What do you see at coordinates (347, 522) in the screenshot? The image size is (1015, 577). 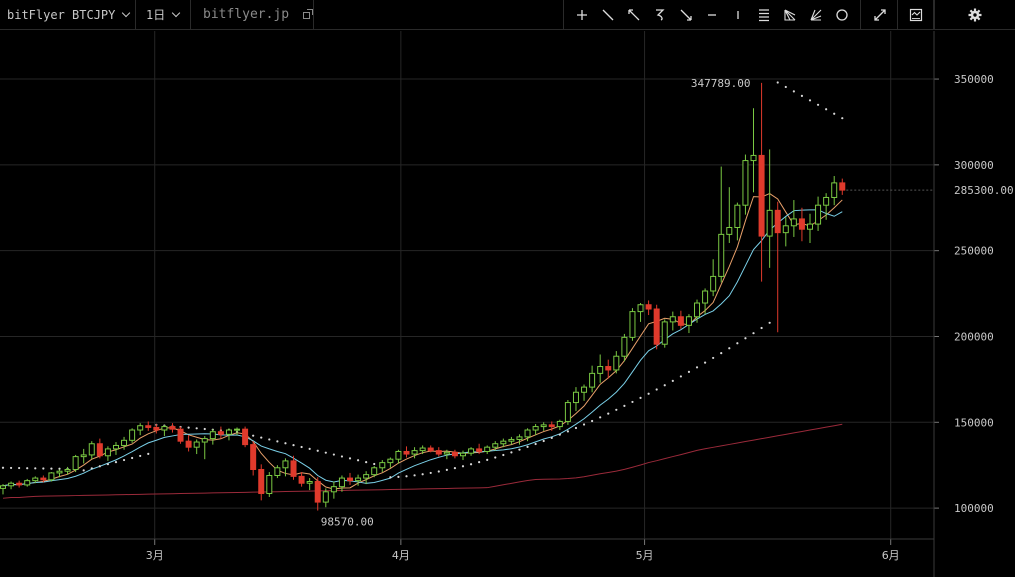 I see `low-price-label: 98570.00` at bounding box center [347, 522].